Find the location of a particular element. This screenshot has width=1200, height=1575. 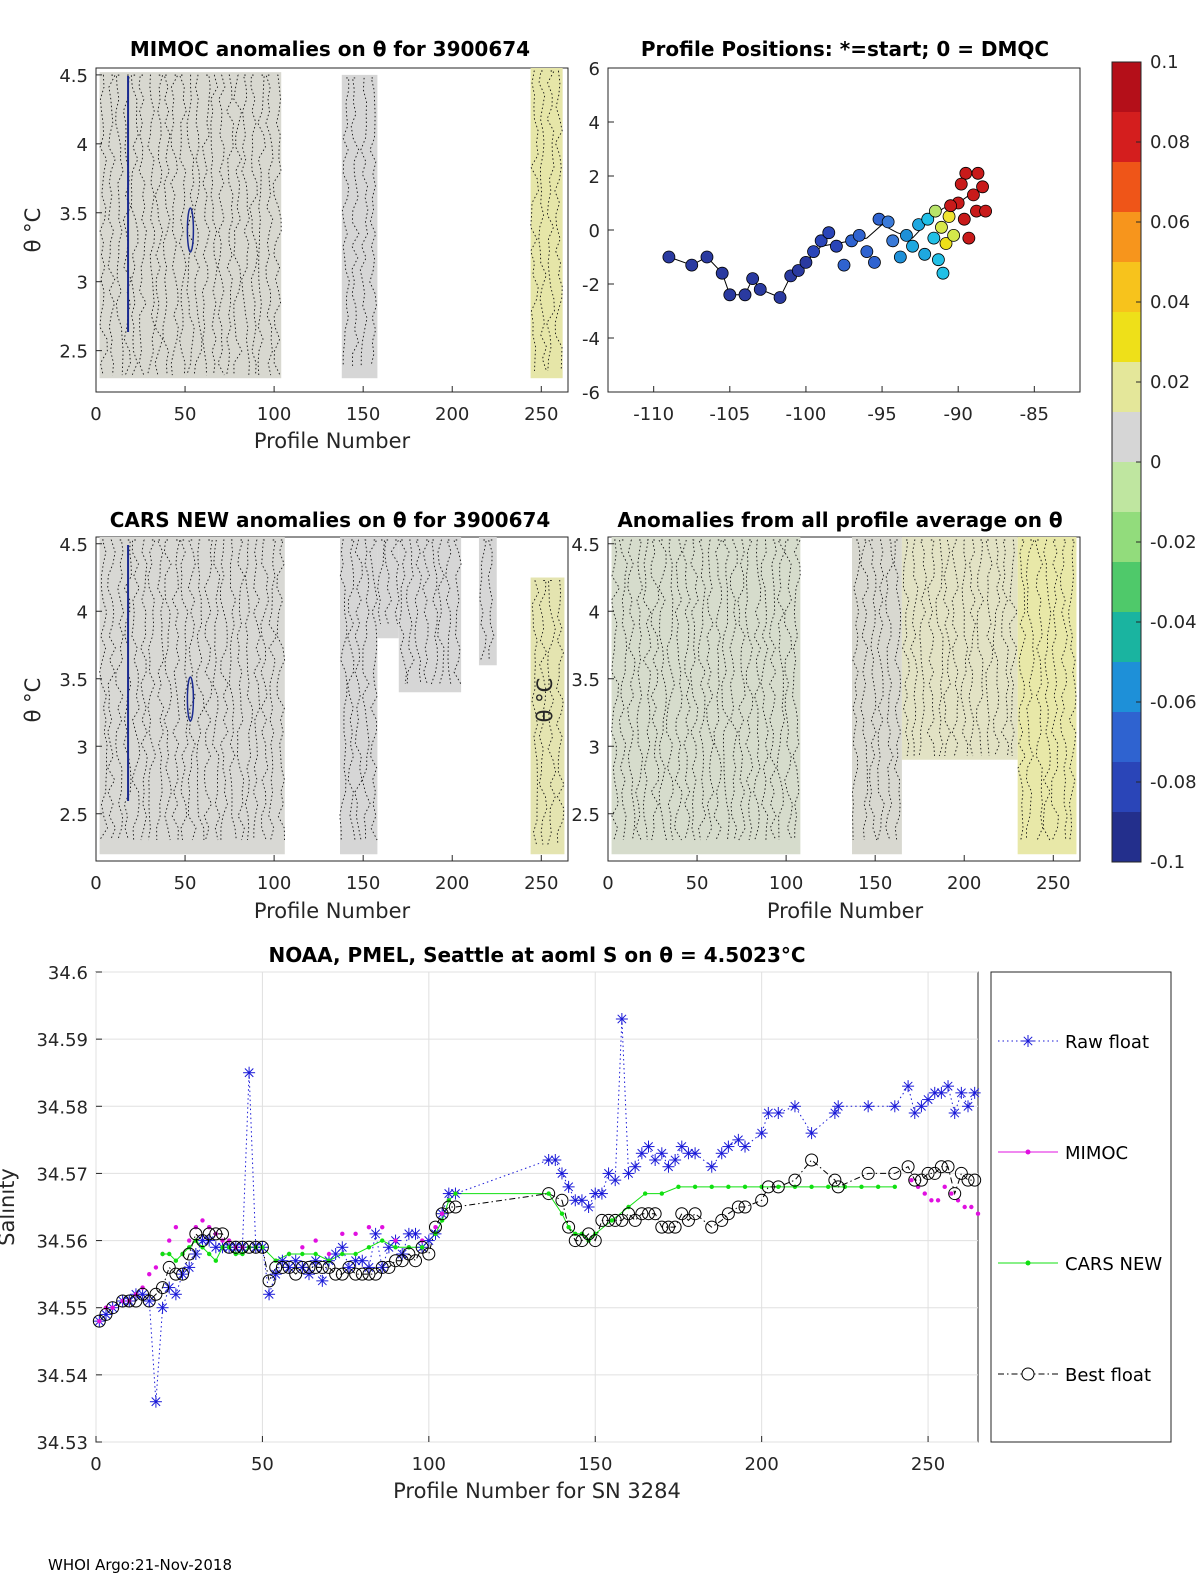

y-tick-label: 4.5 is located at coordinates (73, 545).